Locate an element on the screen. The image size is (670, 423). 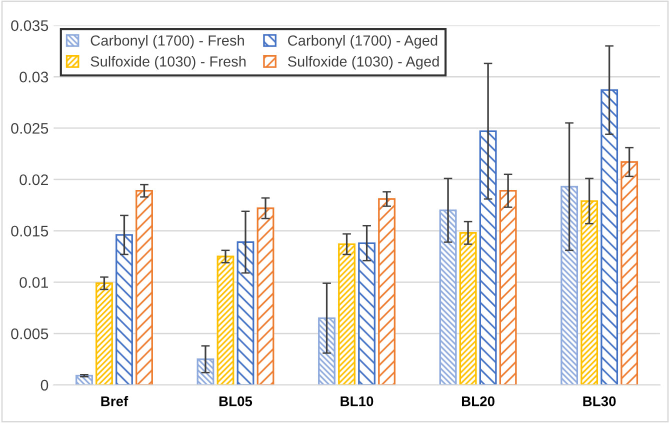
y-tick-label: 0.005 is located at coordinates (29, 334).